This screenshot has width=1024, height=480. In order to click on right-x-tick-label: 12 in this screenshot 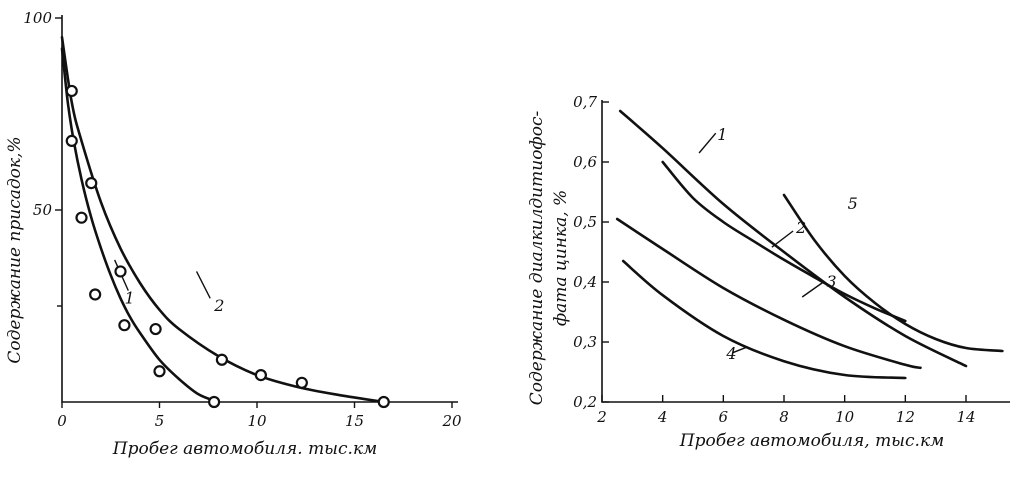, I will do `click(905, 417)`.